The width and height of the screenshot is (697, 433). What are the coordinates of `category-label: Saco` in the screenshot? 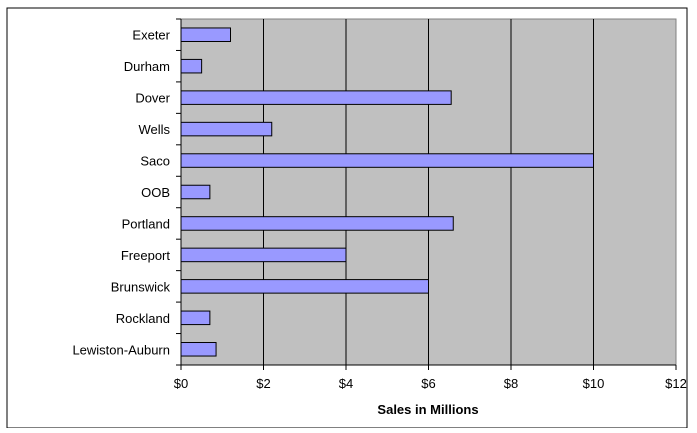 It's located at (155, 161).